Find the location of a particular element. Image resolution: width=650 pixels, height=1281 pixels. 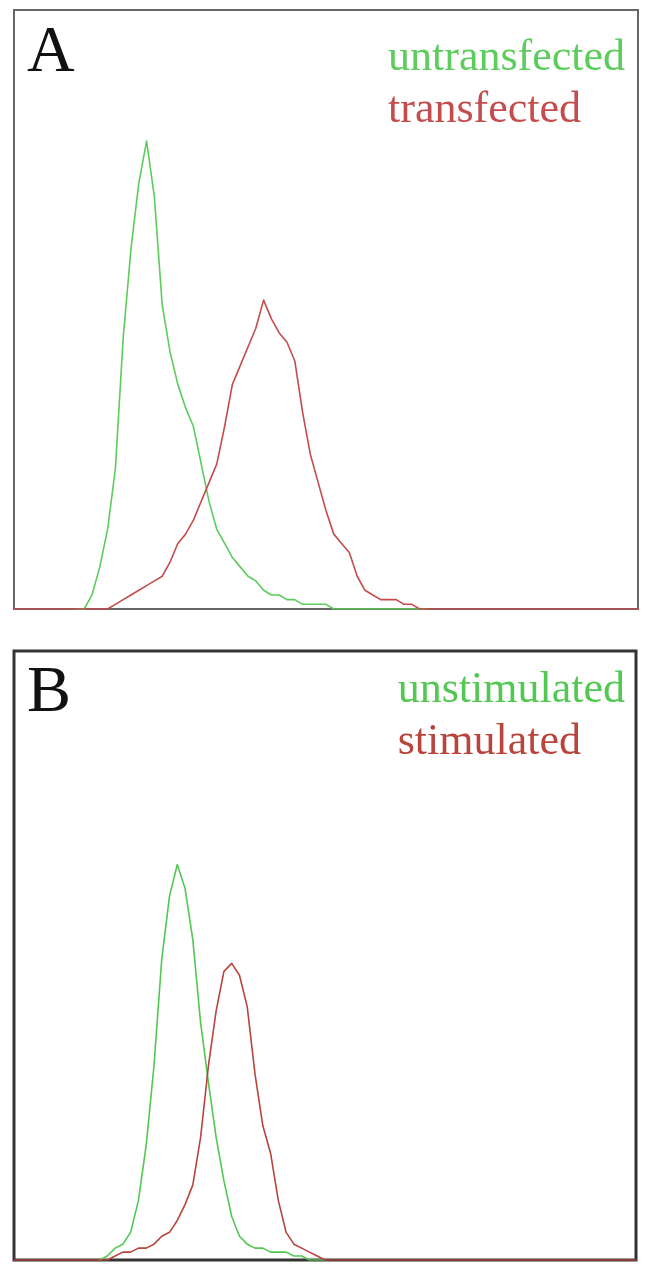

chart-title: A is located at coordinates (51, 48).